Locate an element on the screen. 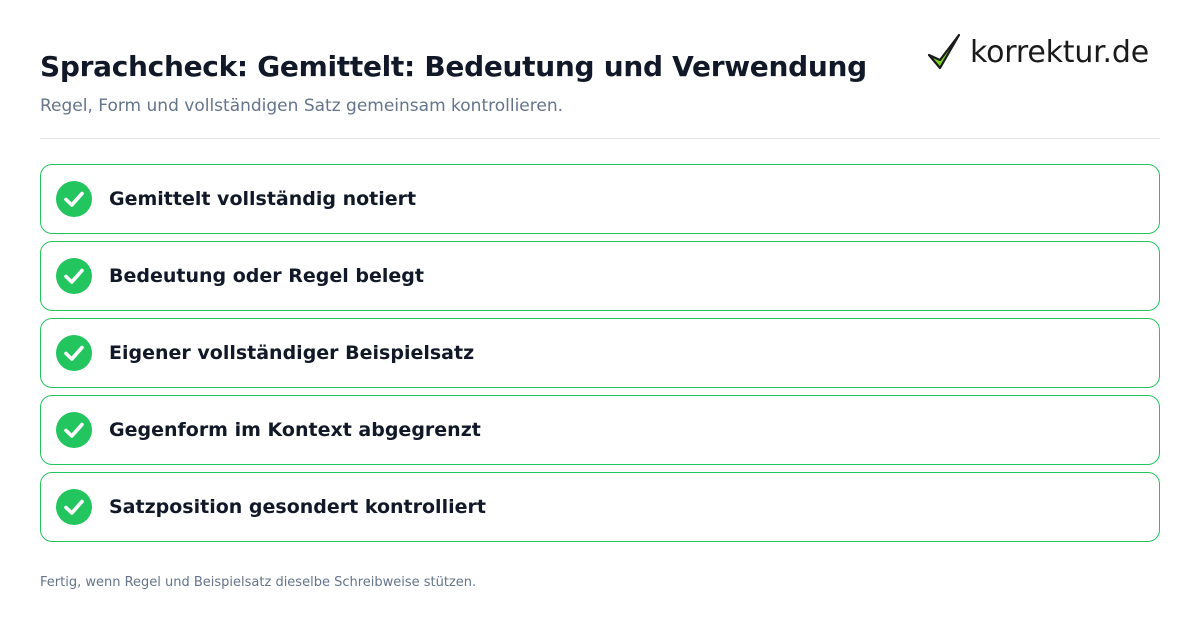 The width and height of the screenshot is (1200, 630). checklist-item: Eigener vollständiger Beispielsatz is located at coordinates (600, 353).